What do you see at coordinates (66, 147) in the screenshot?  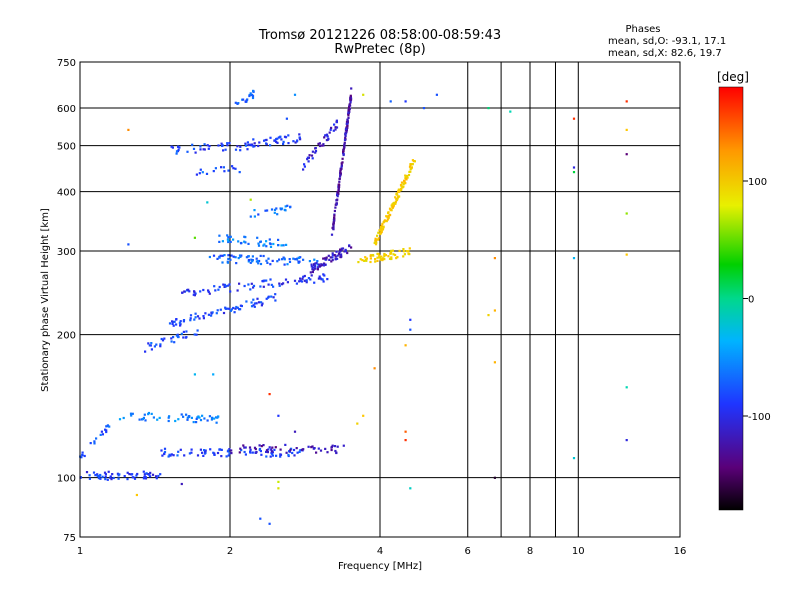 I see `y-tick-label: 500` at bounding box center [66, 147].